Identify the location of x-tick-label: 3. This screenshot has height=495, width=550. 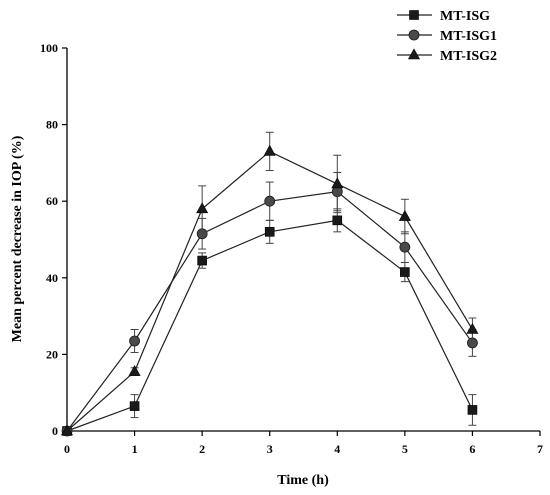
(270, 449).